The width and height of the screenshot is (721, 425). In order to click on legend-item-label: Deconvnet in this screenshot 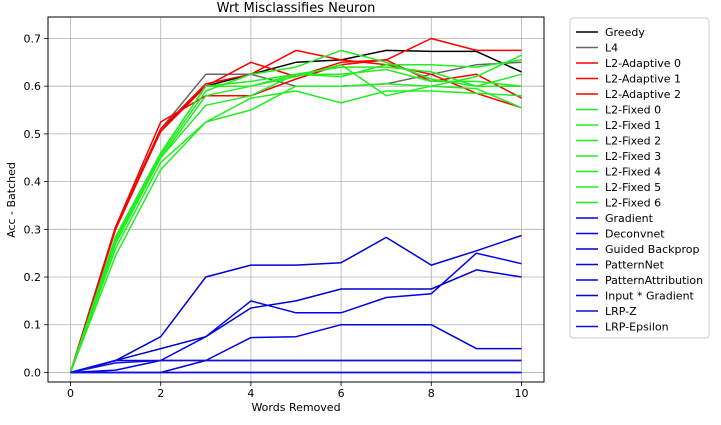, I will do `click(635, 234)`.